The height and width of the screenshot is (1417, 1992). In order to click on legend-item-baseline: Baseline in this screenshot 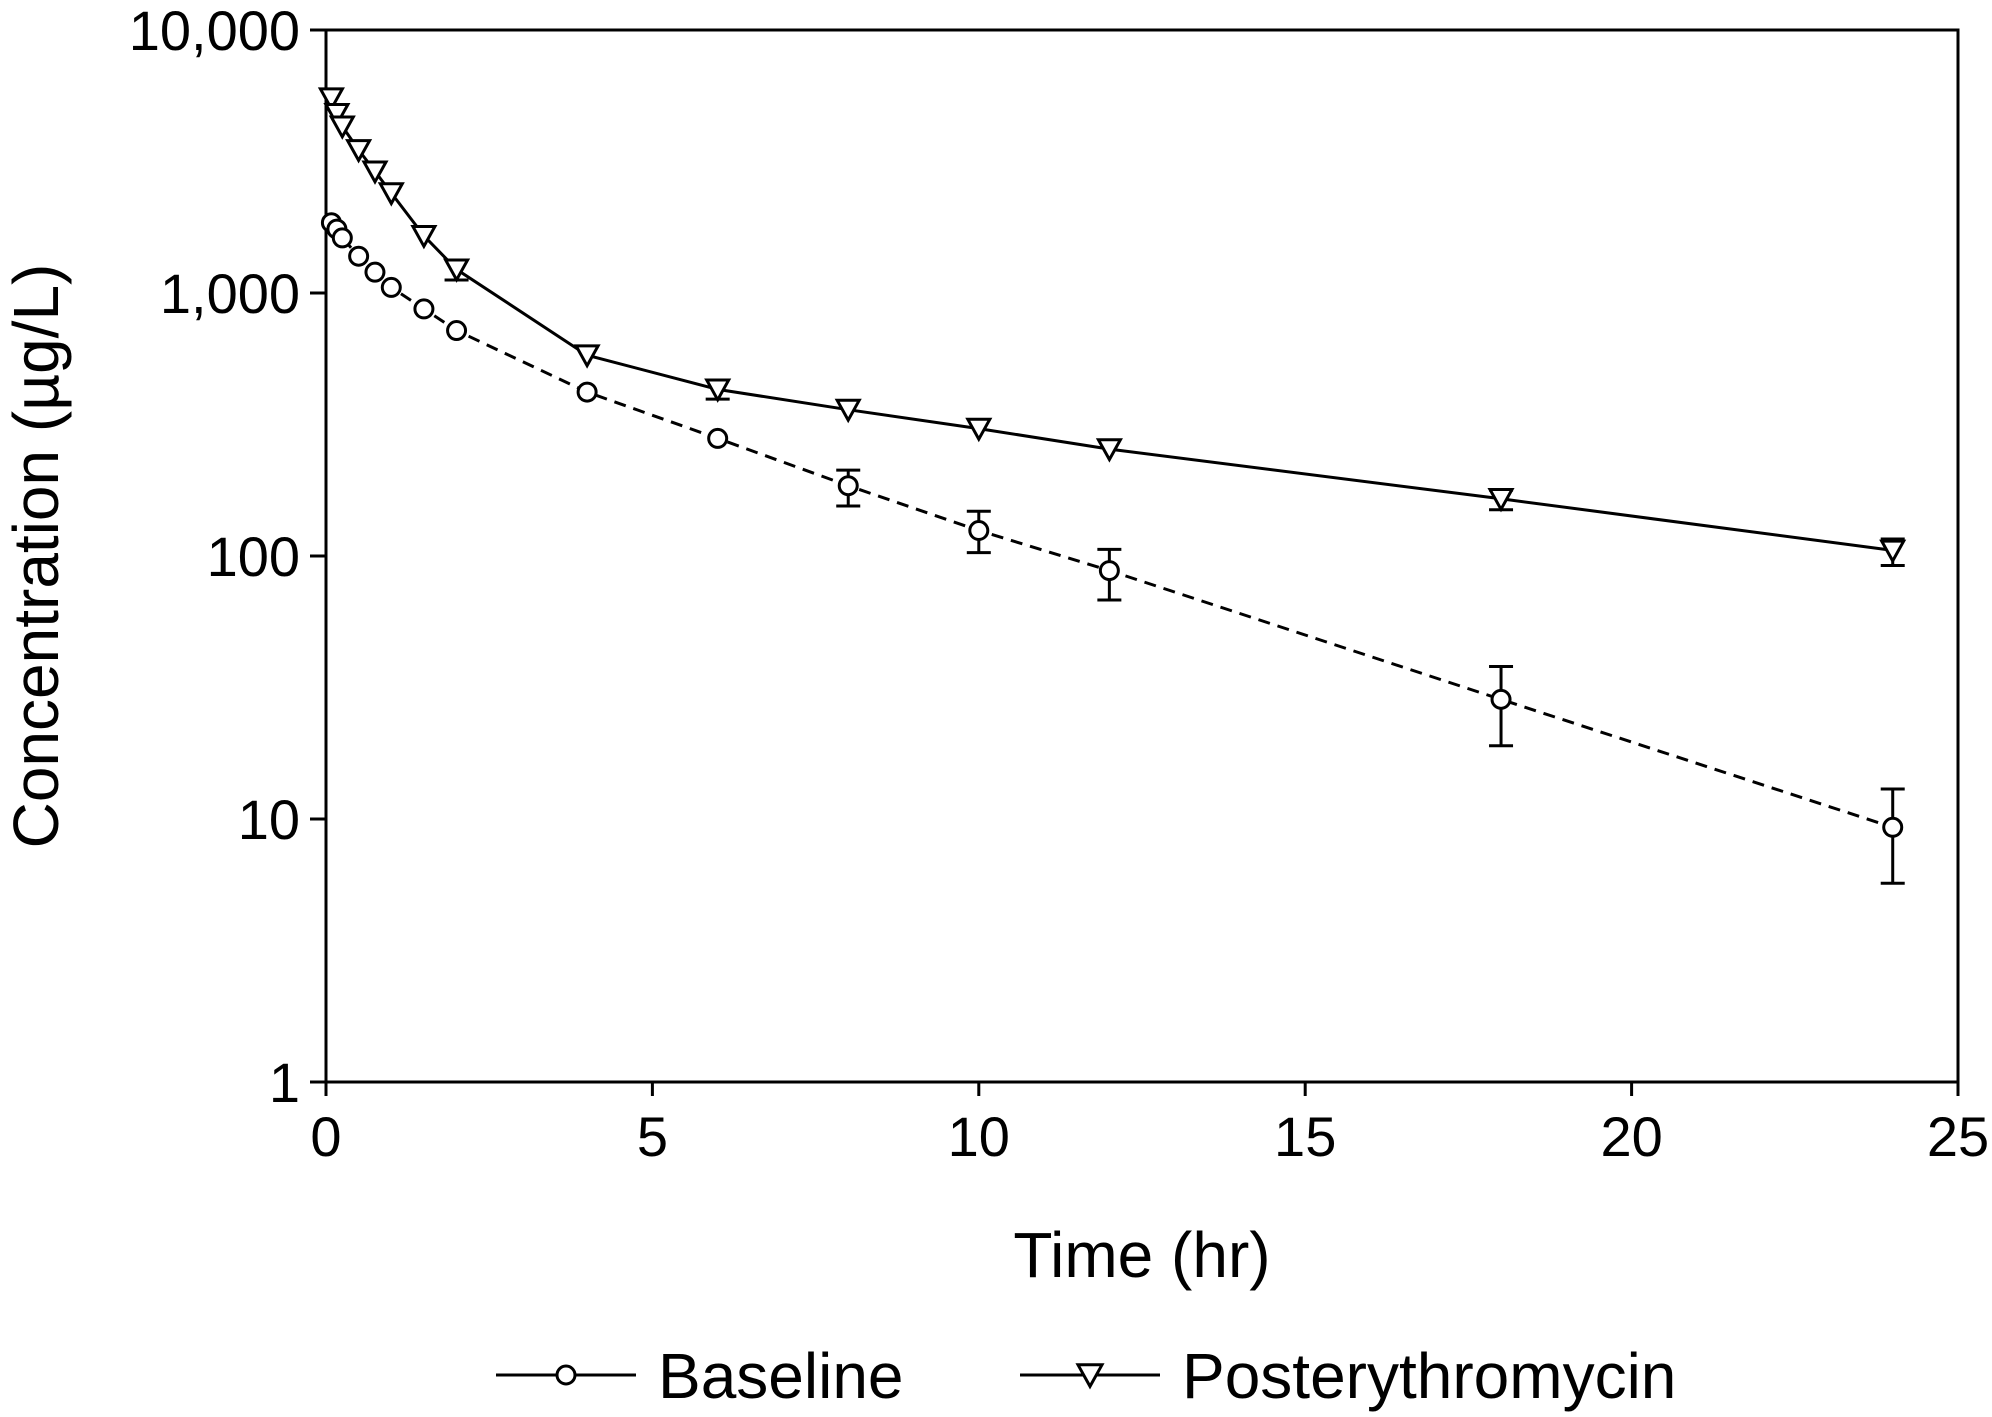, I will do `click(700, 1376)`.